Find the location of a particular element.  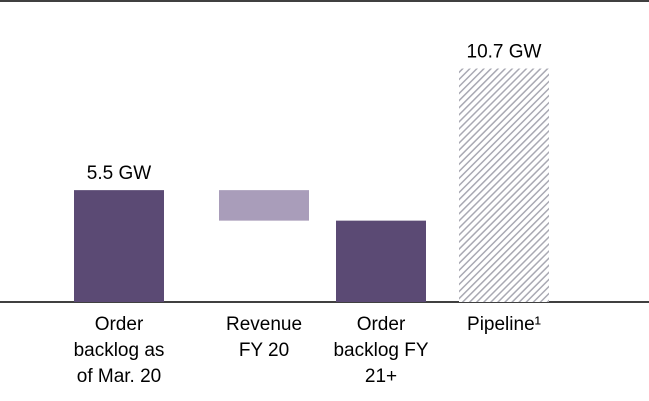

x-tick-label: FY 20 is located at coordinates (264, 350).